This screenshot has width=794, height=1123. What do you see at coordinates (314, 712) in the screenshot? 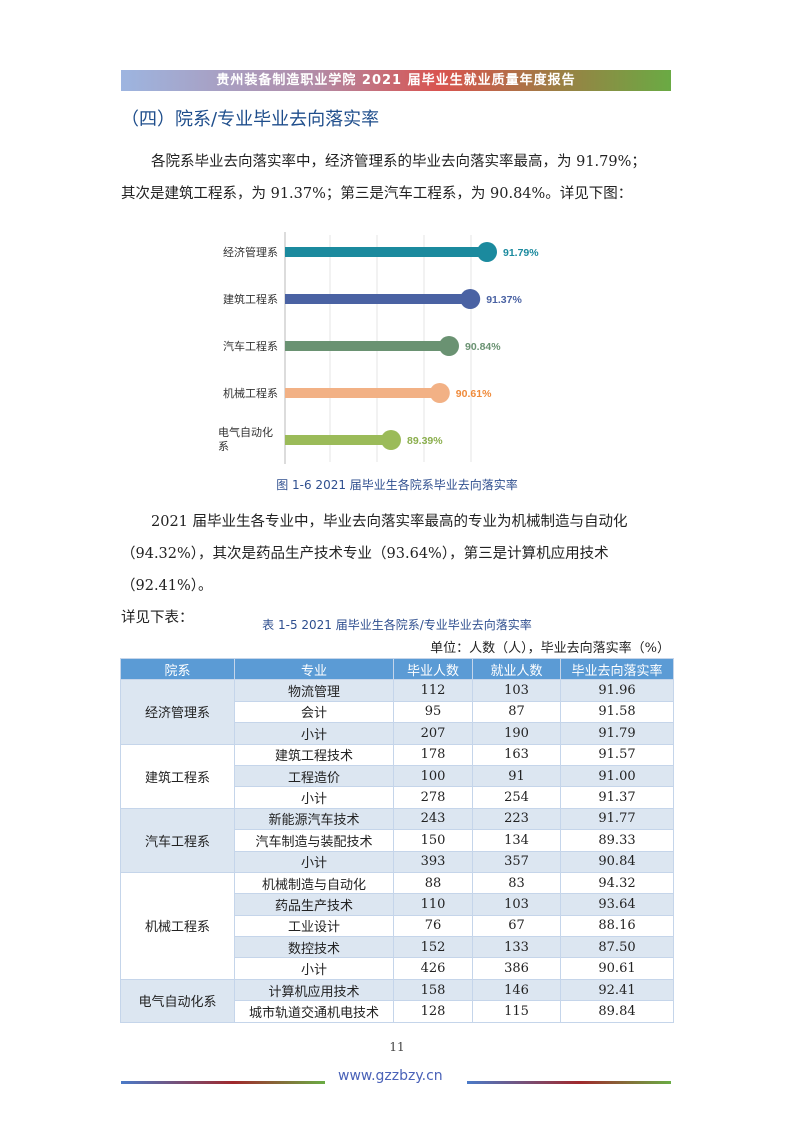
I see `major-cell: 会计` at bounding box center [314, 712].